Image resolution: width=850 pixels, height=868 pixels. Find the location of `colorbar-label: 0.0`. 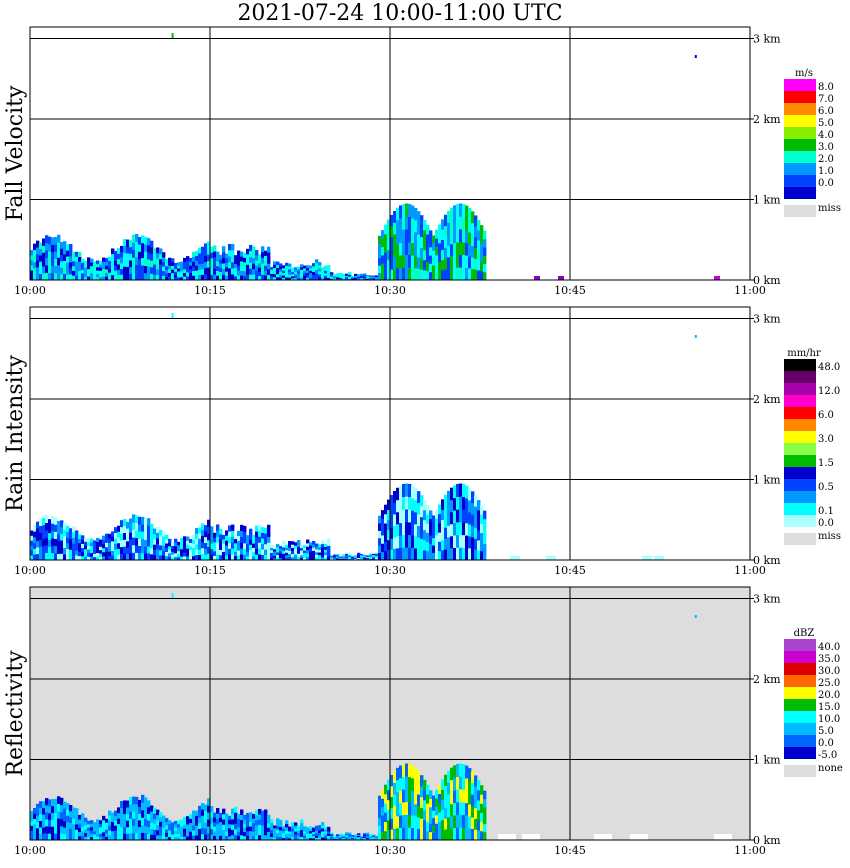

colorbar-label: 0.0 is located at coordinates (826, 523).